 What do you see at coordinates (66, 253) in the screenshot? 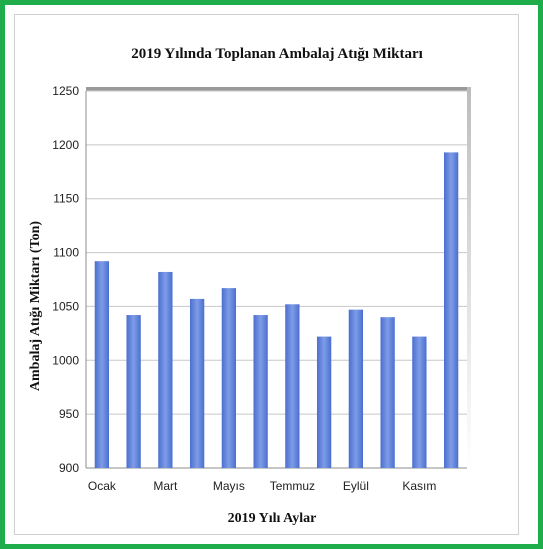
I see `y-tick-label: 1100` at bounding box center [66, 253].